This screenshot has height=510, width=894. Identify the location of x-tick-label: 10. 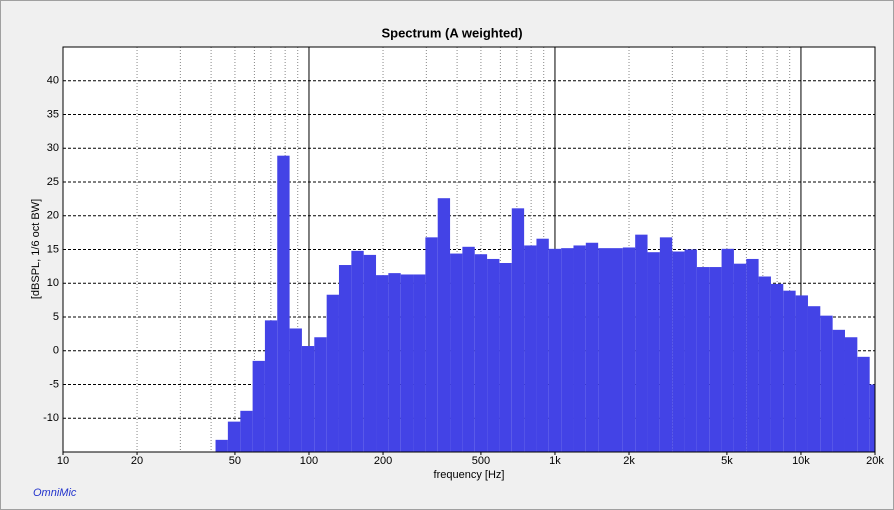
(63, 461).